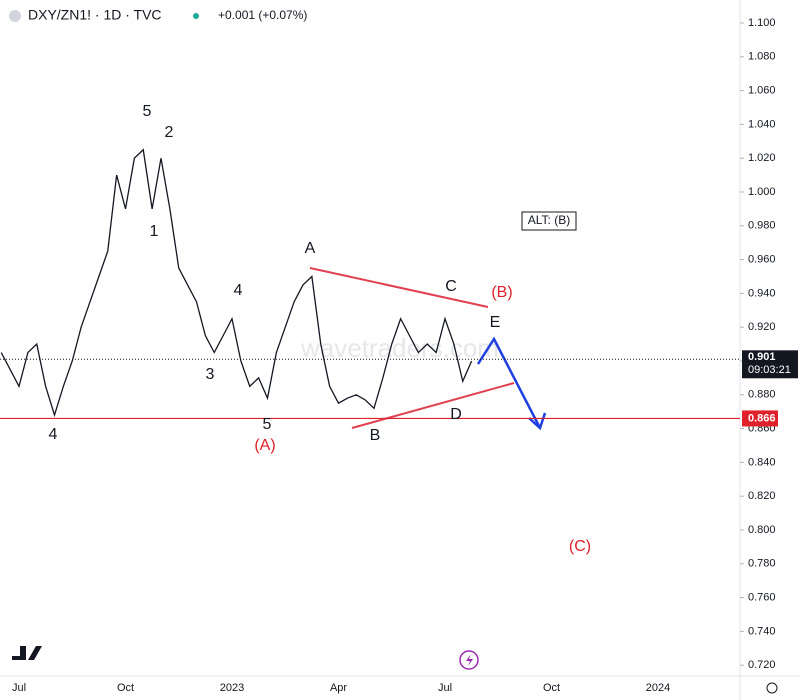 Image resolution: width=800 pixels, height=700 pixels. Describe the element at coordinates (772, 688) in the screenshot. I see `settings-icon` at that location.